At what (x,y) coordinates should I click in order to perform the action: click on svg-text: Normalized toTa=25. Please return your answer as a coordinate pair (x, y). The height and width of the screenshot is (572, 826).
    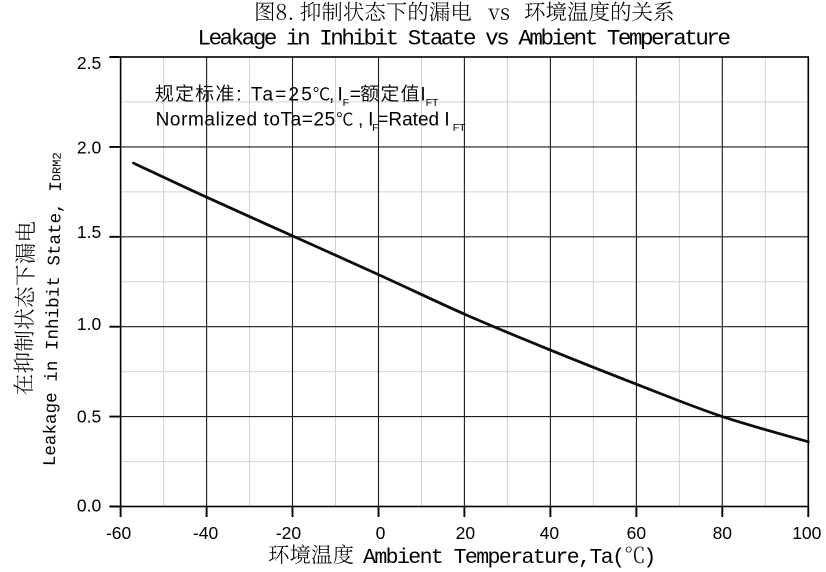
    Looking at the image, I should click on (246, 120).